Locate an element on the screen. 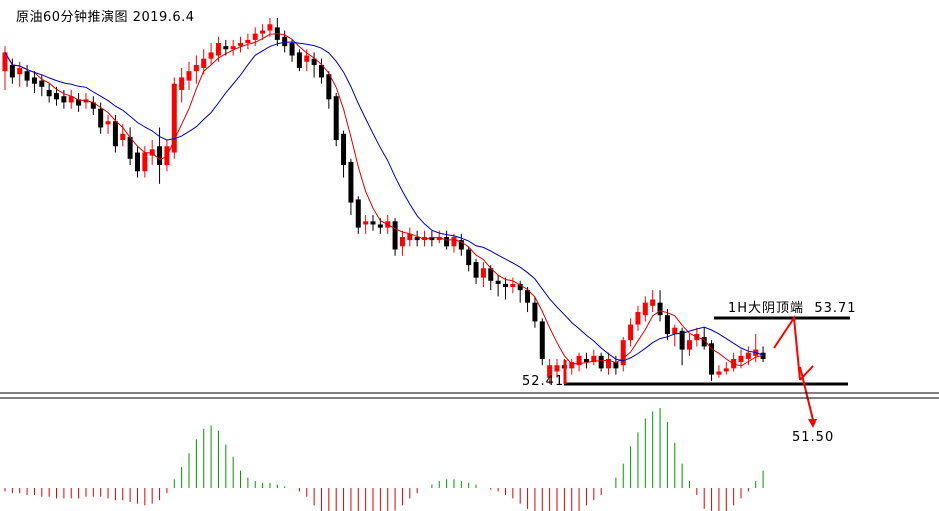 The width and height of the screenshot is (939, 511). chart-title: 原油60分钟推演图 2019.6.4 is located at coordinates (105, 17).